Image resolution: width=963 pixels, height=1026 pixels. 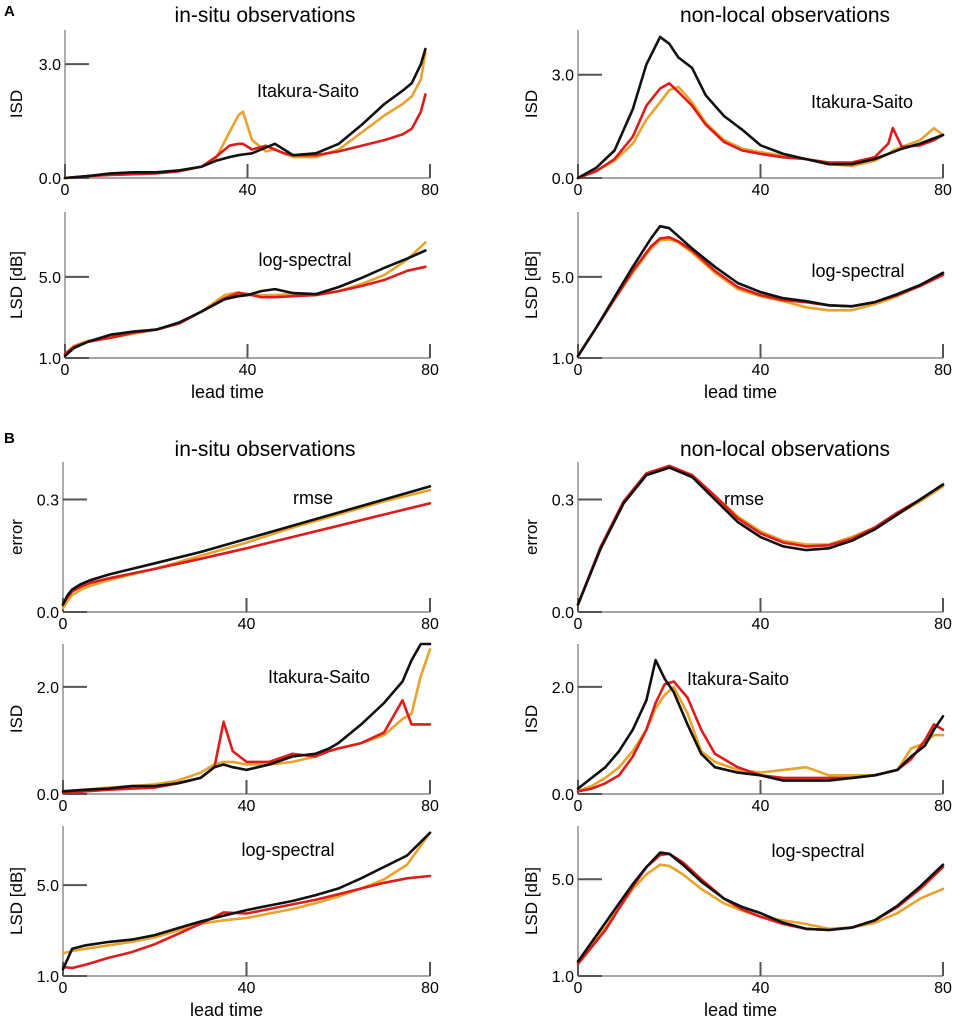 What do you see at coordinates (9, 438) in the screenshot?
I see `panel-label-b: B` at bounding box center [9, 438].